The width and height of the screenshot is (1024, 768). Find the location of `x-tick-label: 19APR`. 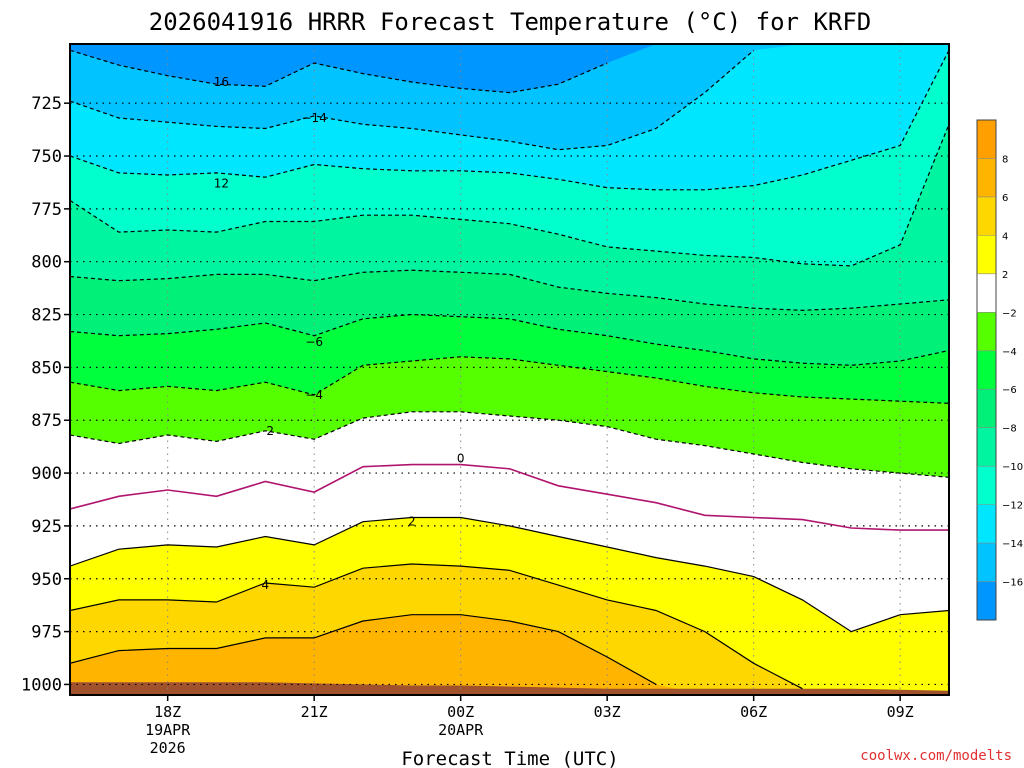

x-tick-label: 19APR is located at coordinates (168, 730).